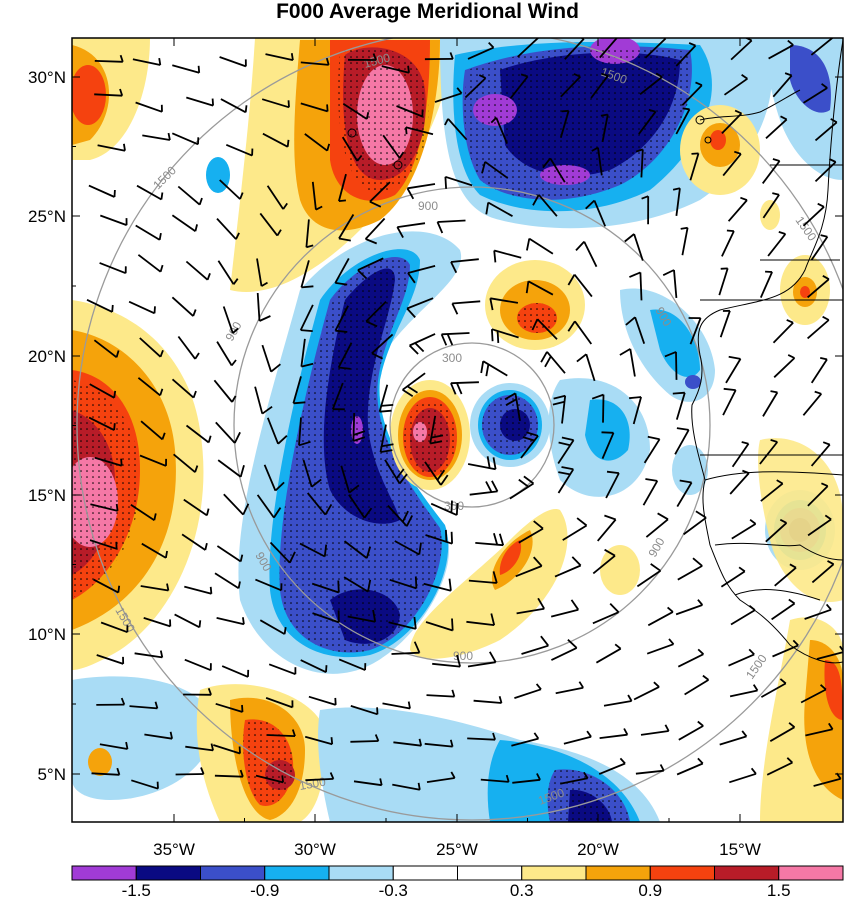  Describe the element at coordinates (650, 890) in the screenshot. I see `colorbar-label: 0.9` at that location.